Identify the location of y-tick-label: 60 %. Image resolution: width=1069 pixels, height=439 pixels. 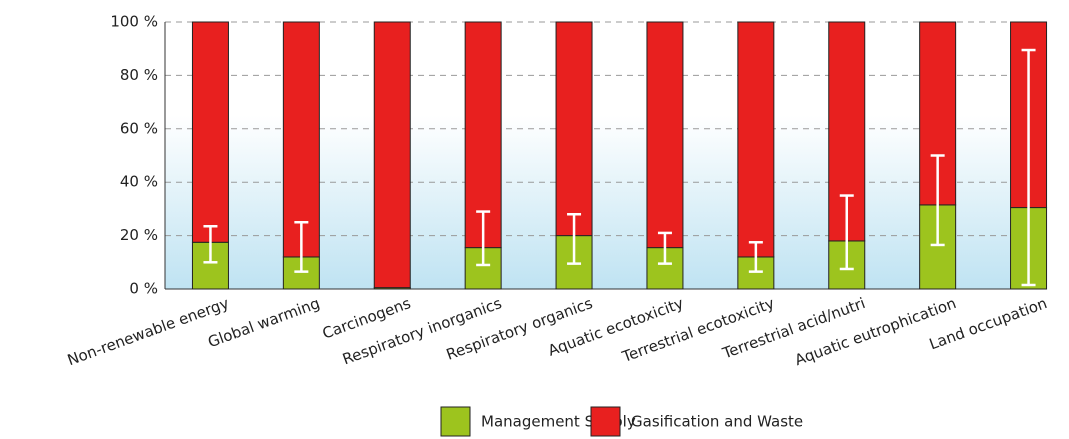
(139, 128).